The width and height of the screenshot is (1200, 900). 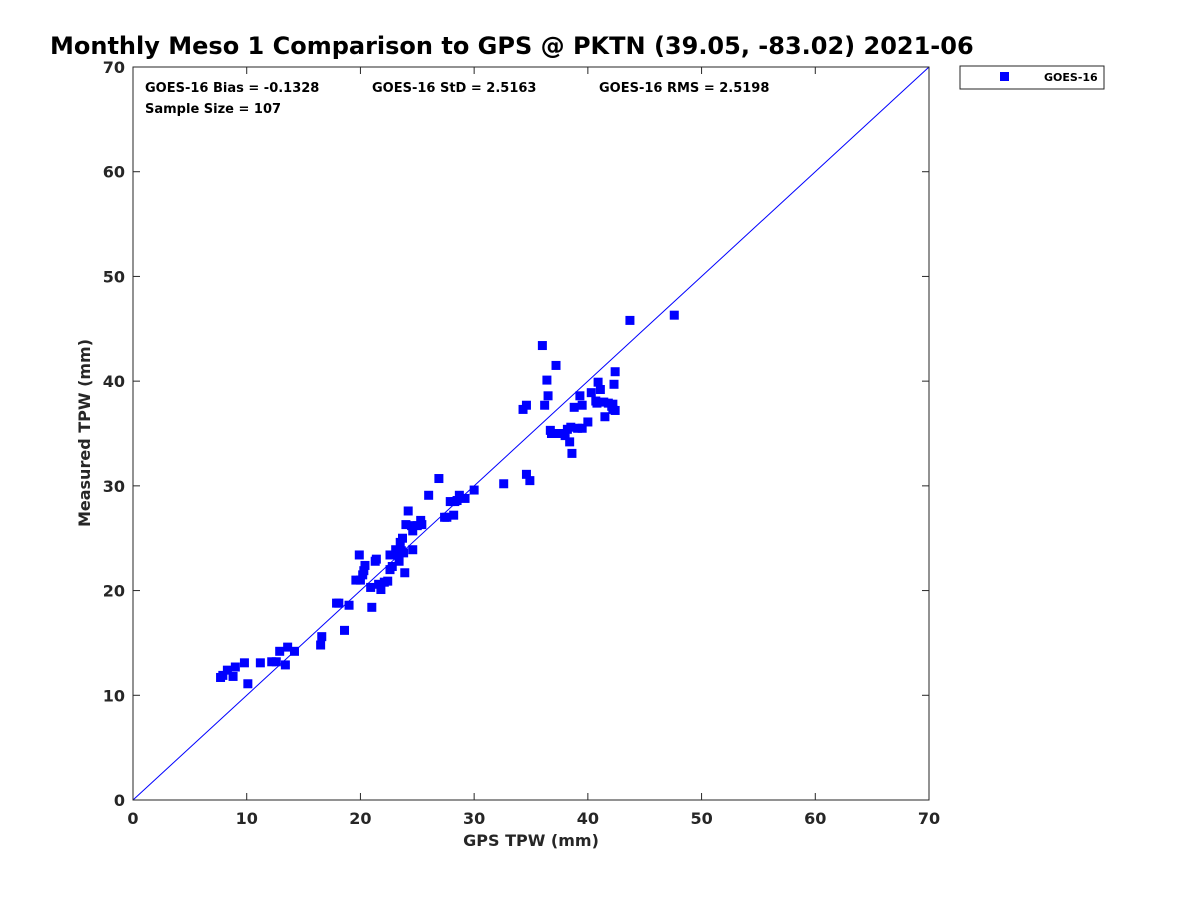 I want to click on x-tick-label: 30, so click(x=474, y=818).